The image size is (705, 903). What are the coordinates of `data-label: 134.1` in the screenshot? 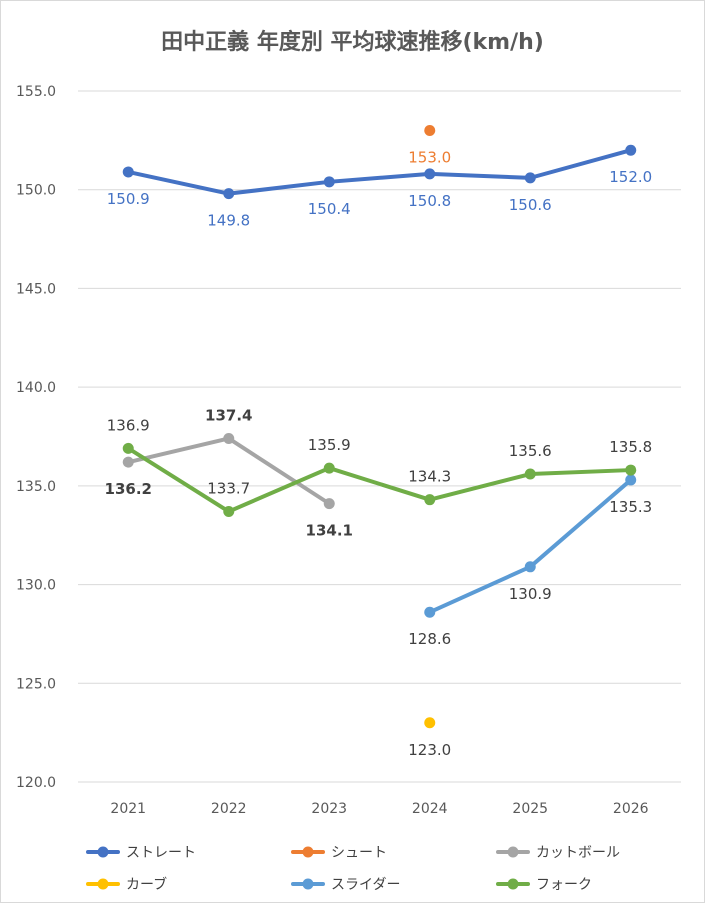 It's located at (329, 531).